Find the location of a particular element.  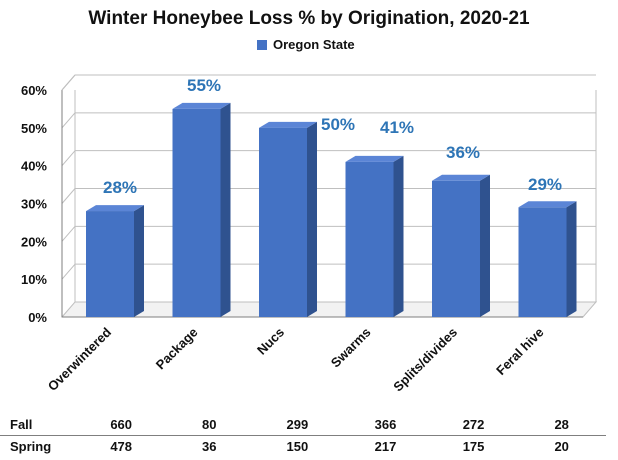

table-row-fall: Fall 660 80 299 366 272 28 is located at coordinates (303, 425).